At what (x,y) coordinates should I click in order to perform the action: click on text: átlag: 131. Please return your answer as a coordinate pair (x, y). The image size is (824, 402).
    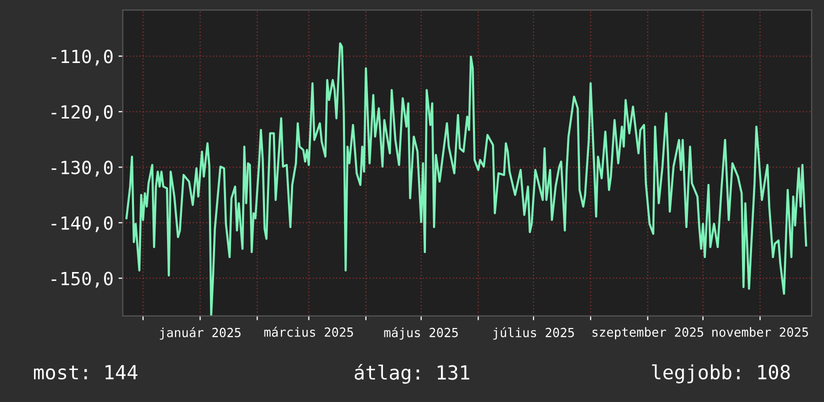
    Looking at the image, I should click on (412, 374).